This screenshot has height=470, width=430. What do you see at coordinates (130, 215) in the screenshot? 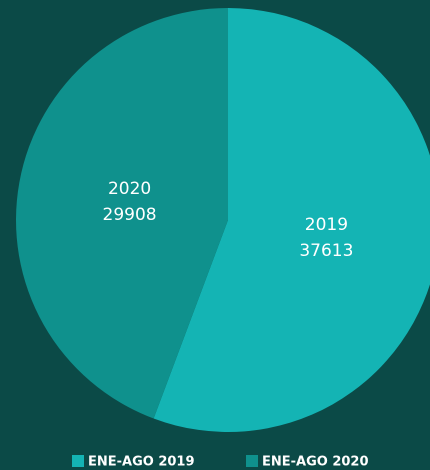
I see `data-label-value: 29908` at bounding box center [130, 215].